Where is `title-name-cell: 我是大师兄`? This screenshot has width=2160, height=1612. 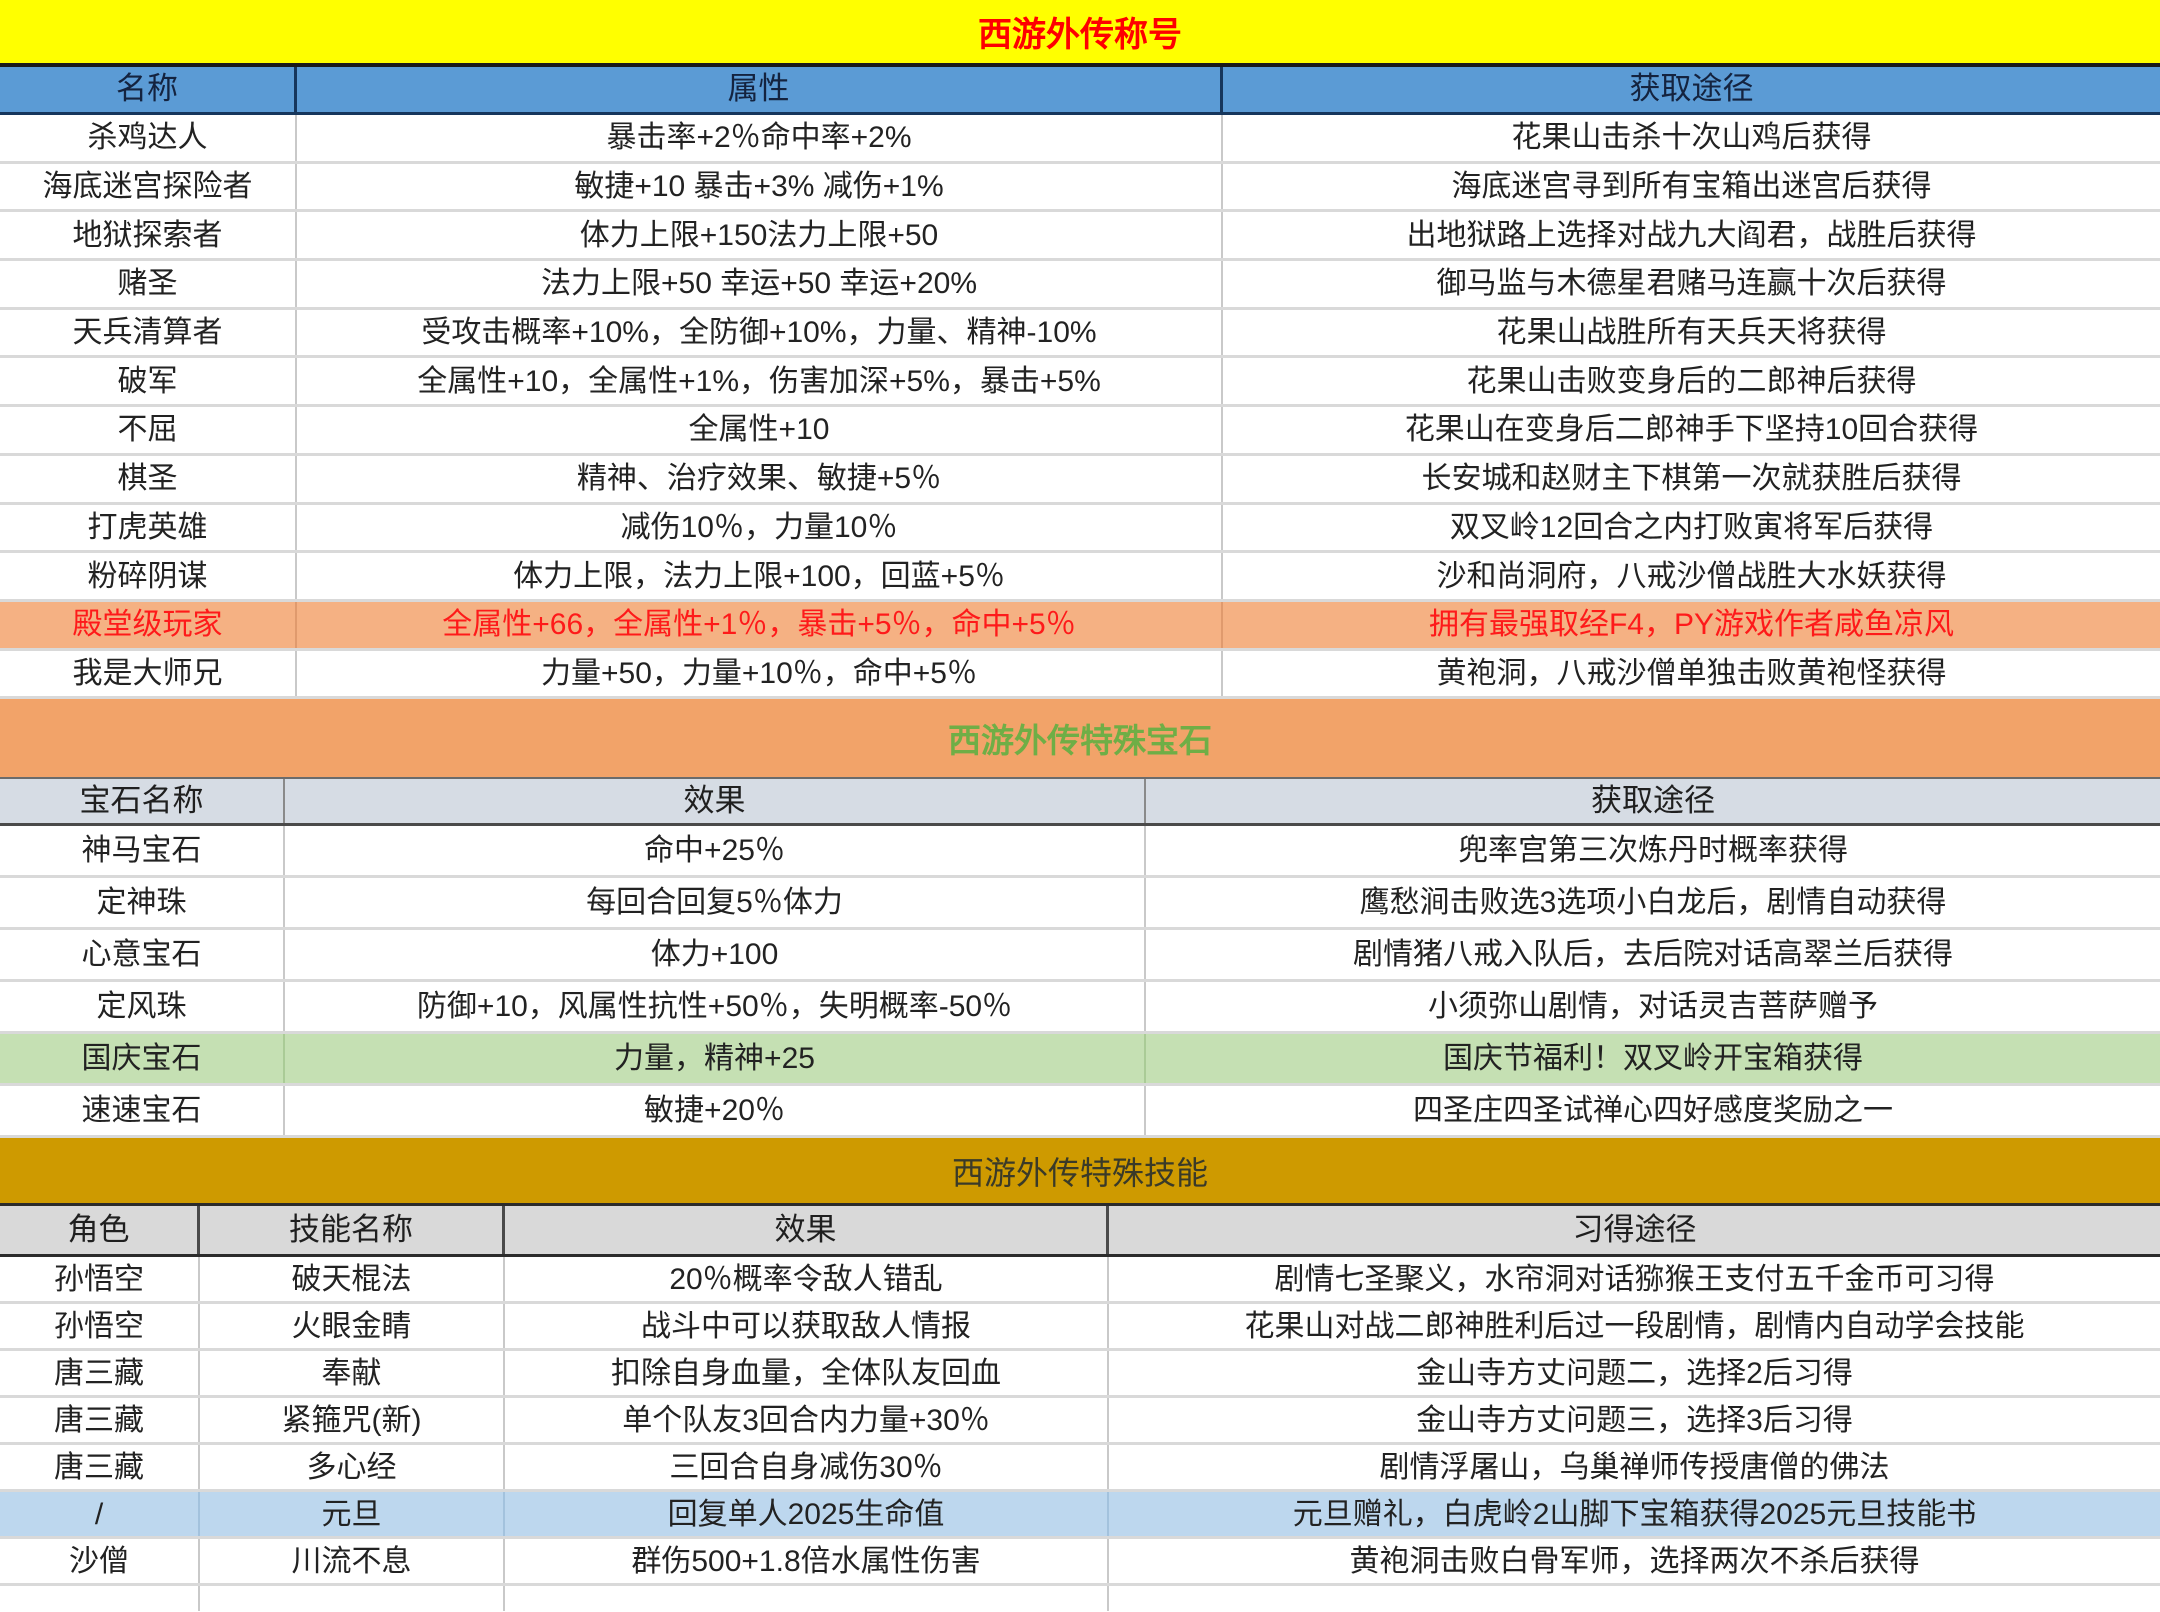
title-name-cell: 我是大师兄 is located at coordinates (148, 673).